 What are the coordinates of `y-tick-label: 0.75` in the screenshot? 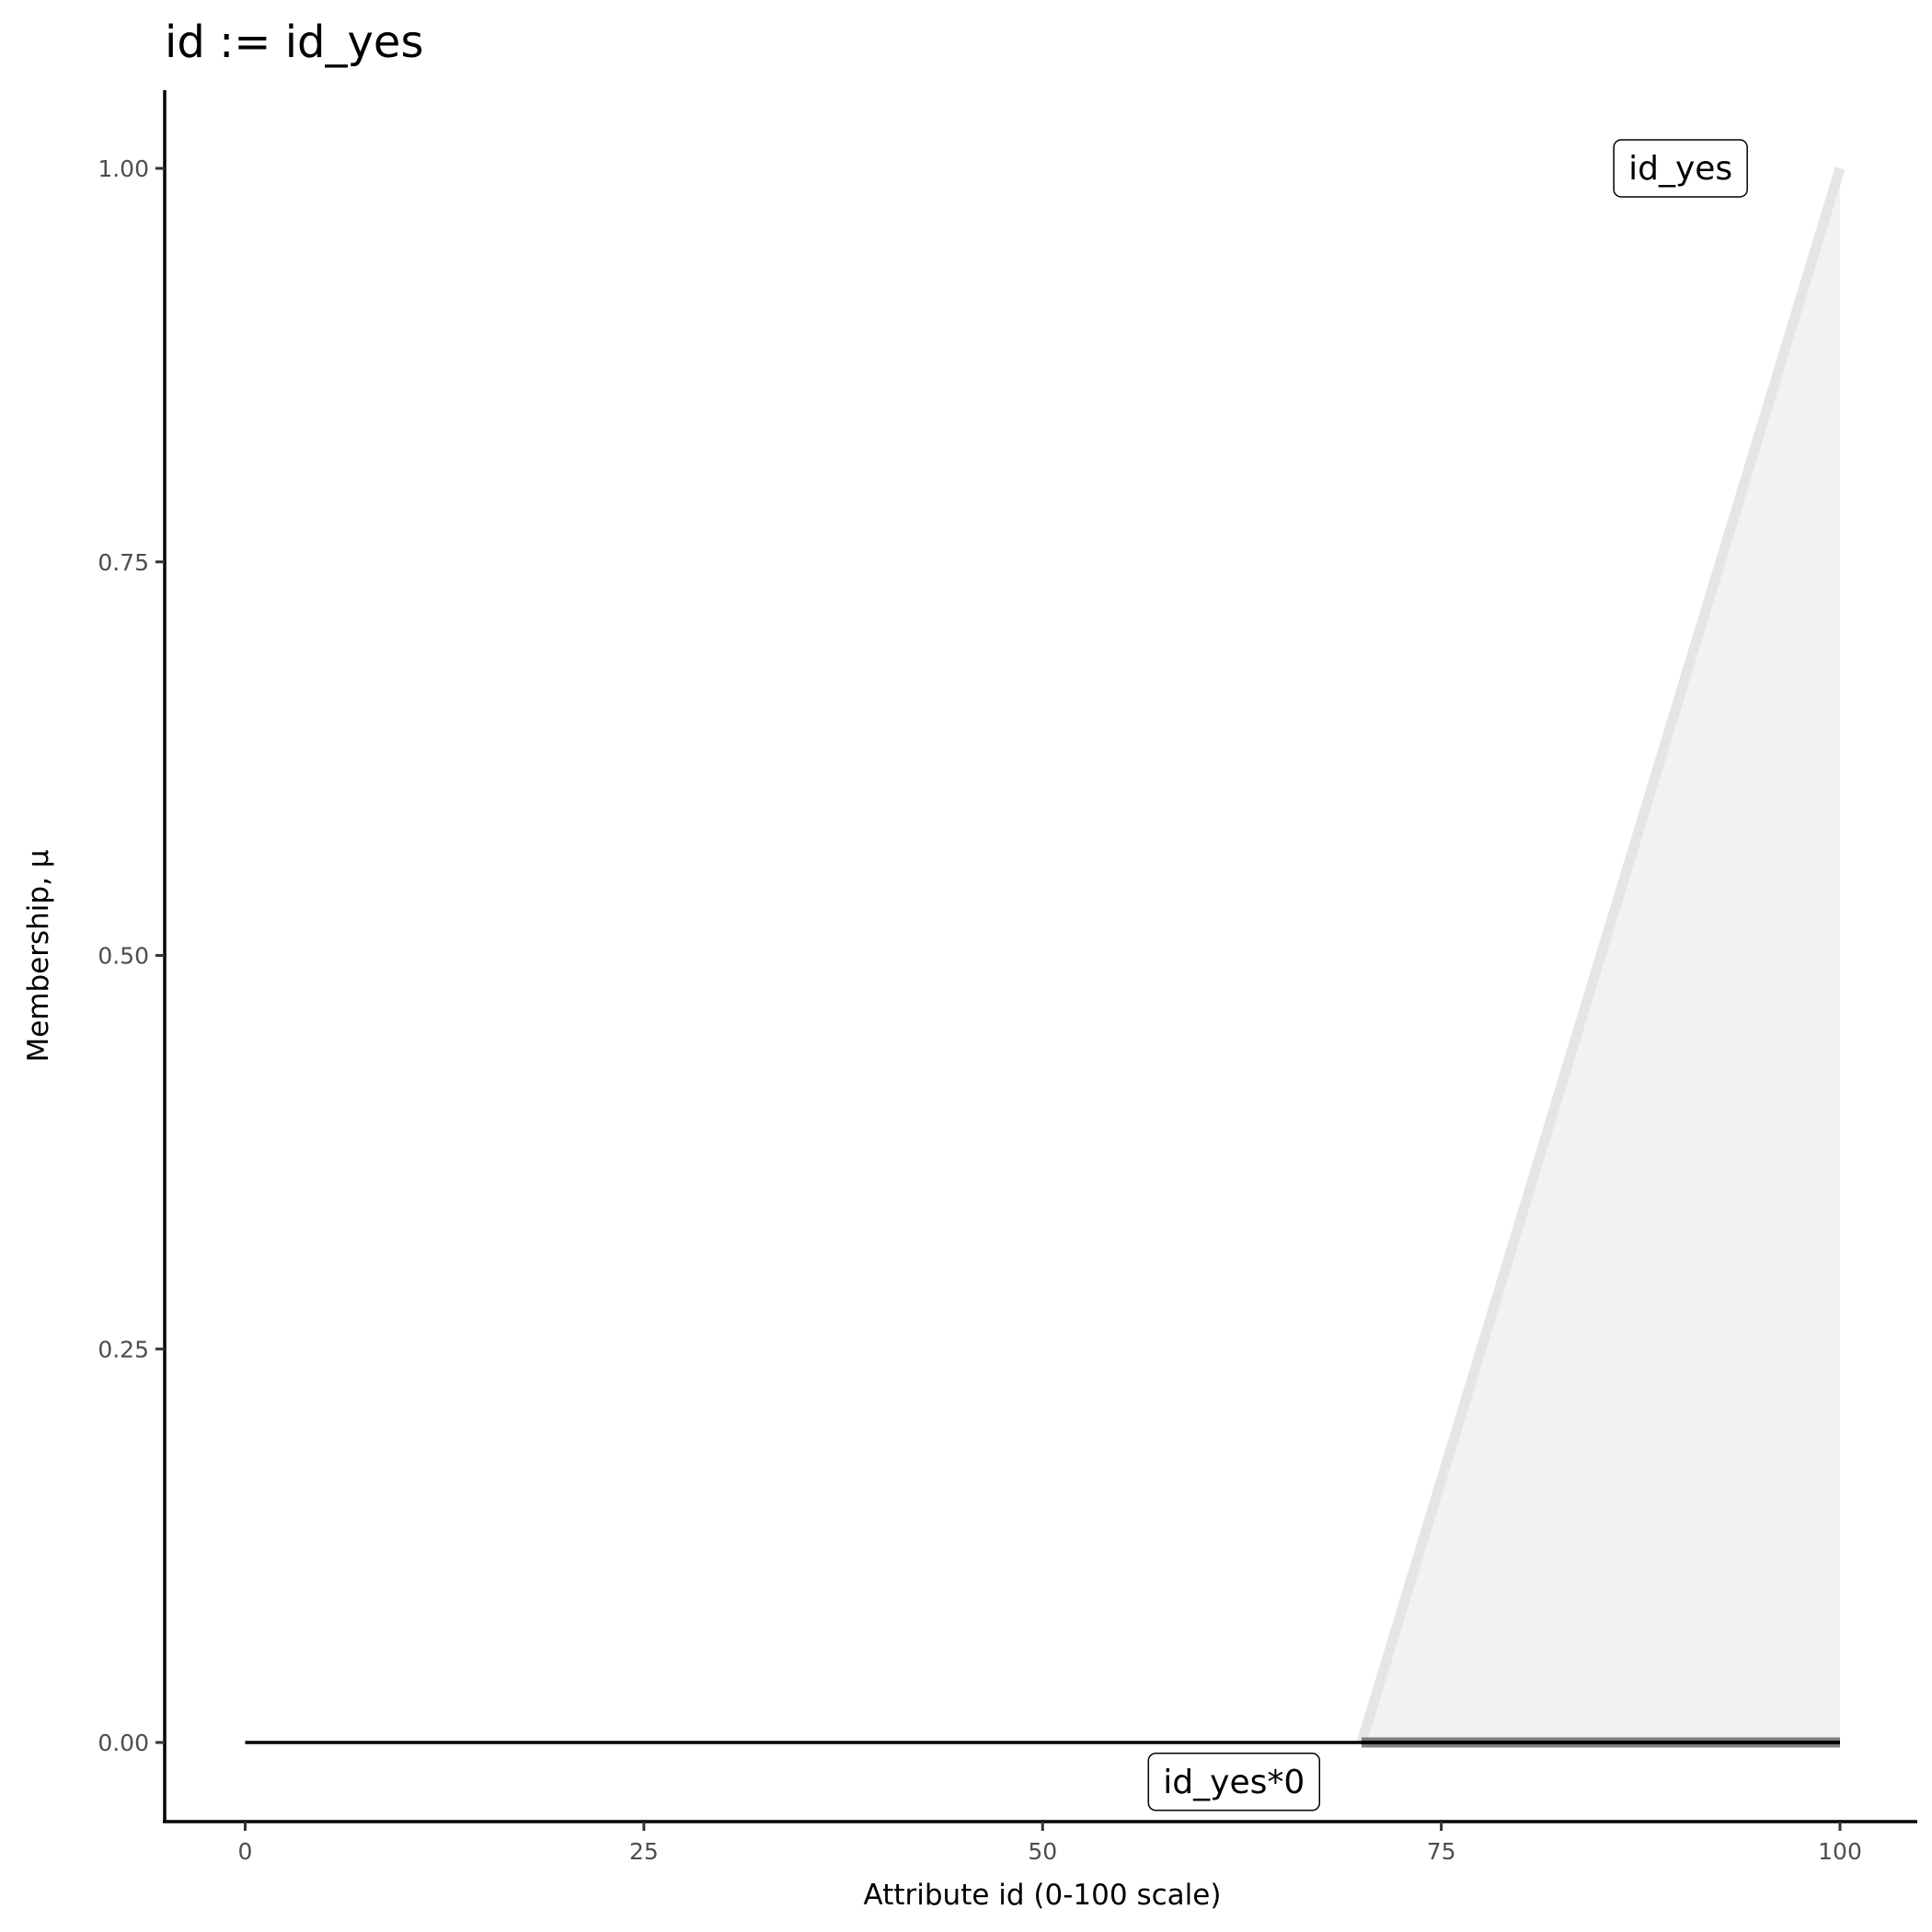 It's located at (123, 562).